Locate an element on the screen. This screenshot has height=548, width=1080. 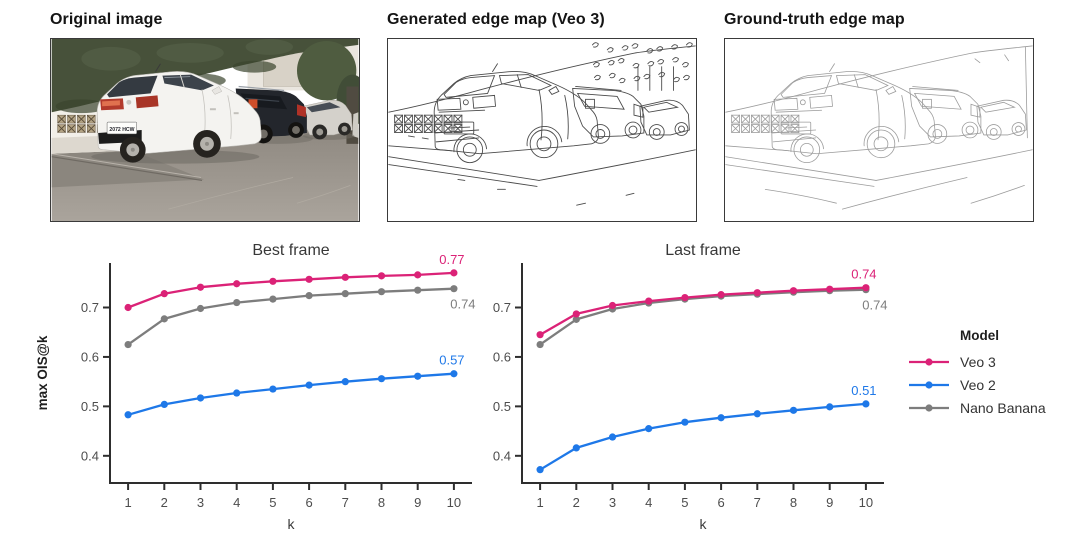
legend-title: Model is located at coordinates (979, 335).